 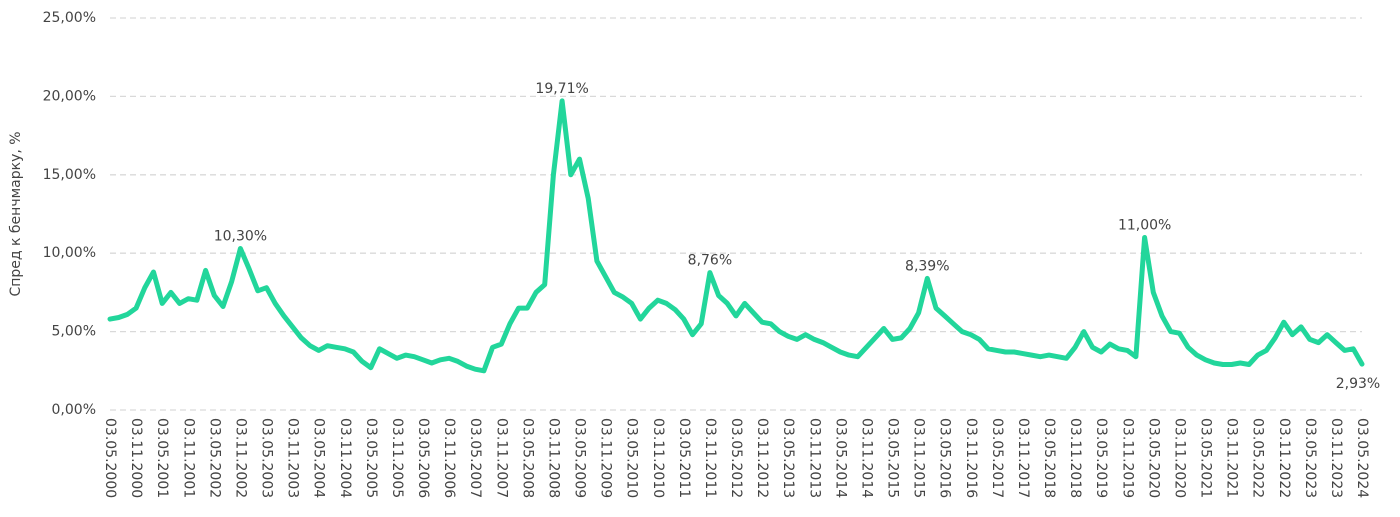 I want to click on x-tick-label: 03.05.2011, so click(x=684, y=458).